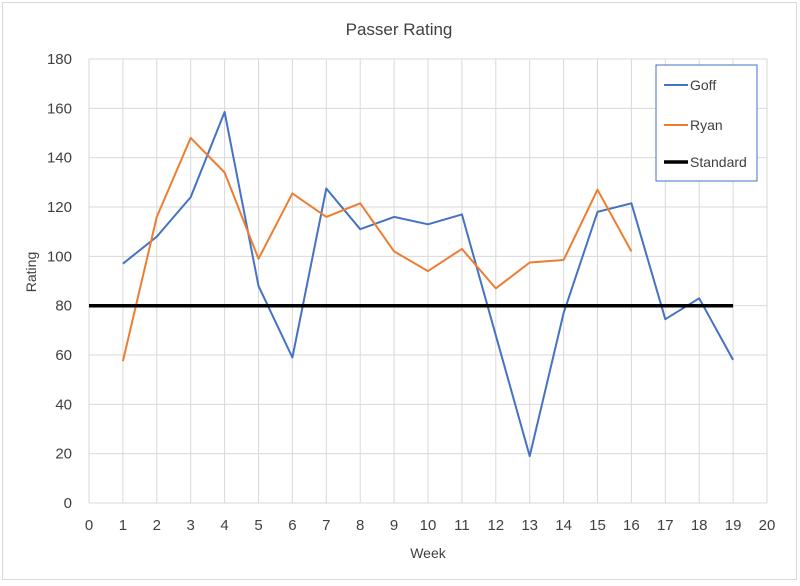  Describe the element at coordinates (733, 525) in the screenshot. I see `x-tick-label: 19` at that location.